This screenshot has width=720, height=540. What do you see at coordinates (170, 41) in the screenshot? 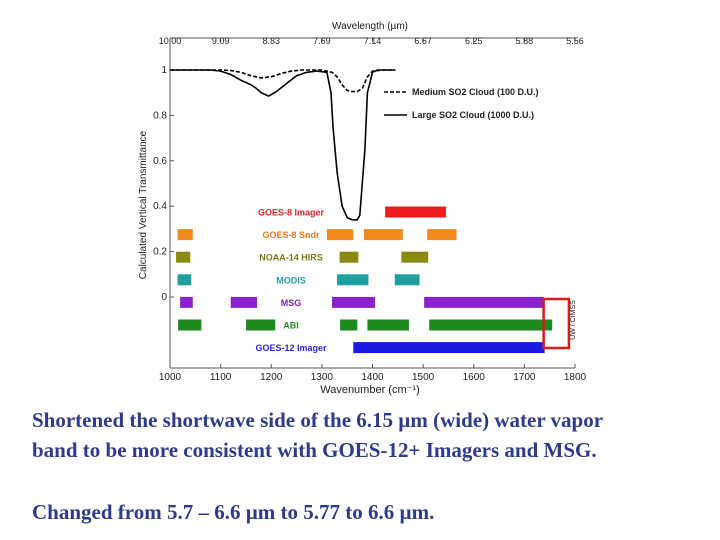
I see `top-tick-label: 10.00` at bounding box center [170, 41].